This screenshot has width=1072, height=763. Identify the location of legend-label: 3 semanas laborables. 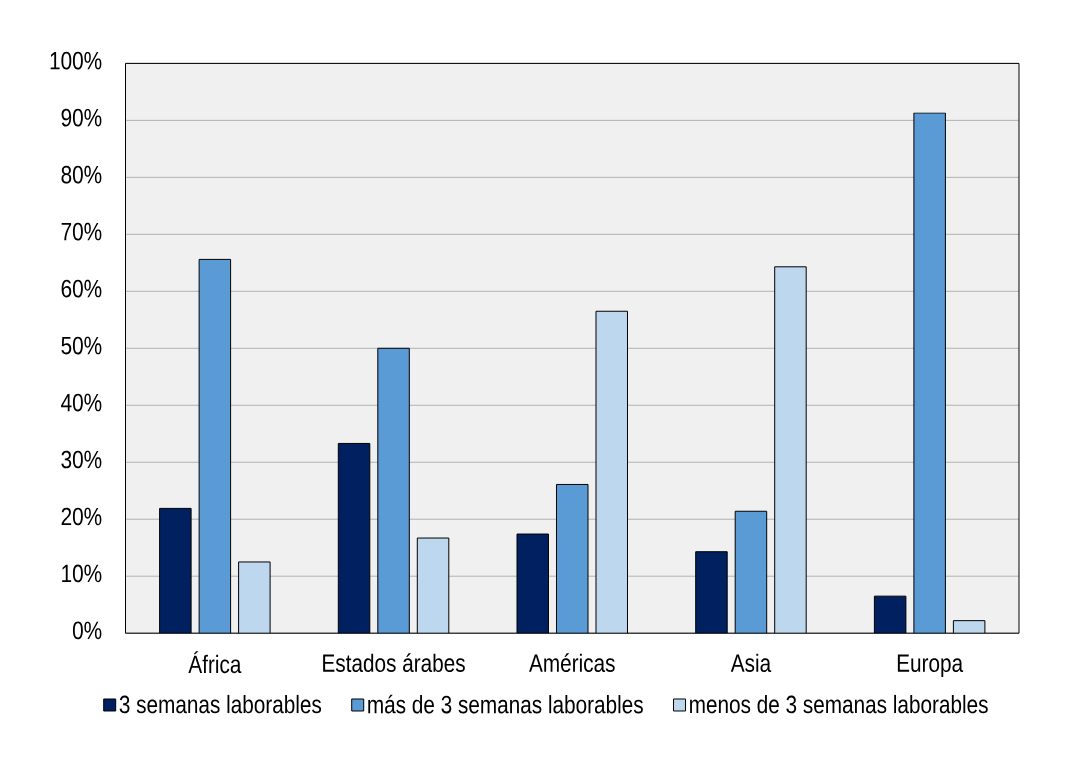
(220, 704).